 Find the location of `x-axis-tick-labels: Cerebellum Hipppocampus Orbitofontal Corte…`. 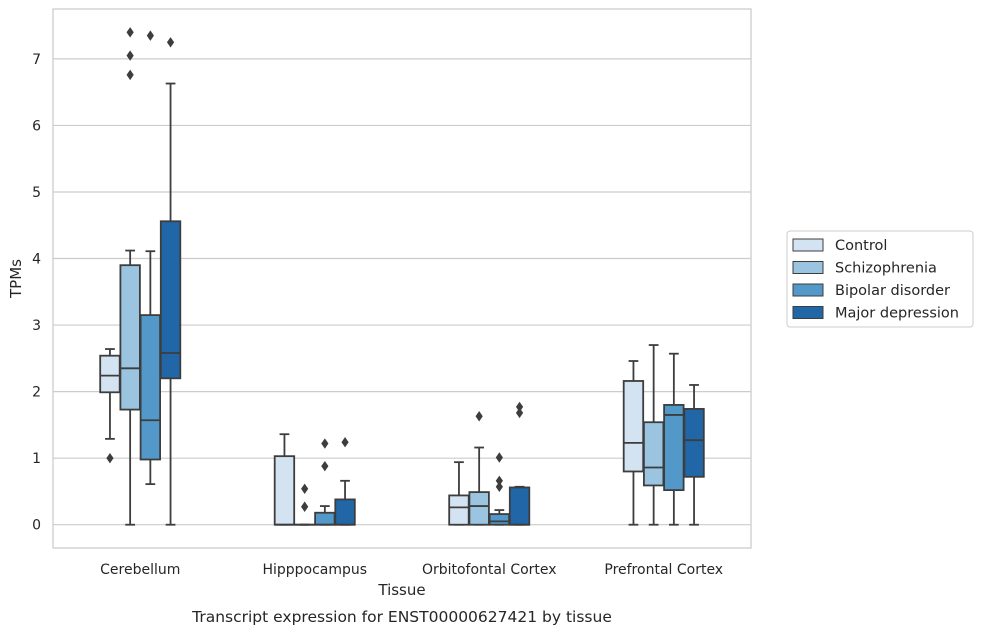

x-axis-tick-labels: Cerebellum Hipppocampus Orbitofontal Corte… is located at coordinates (411, 570).